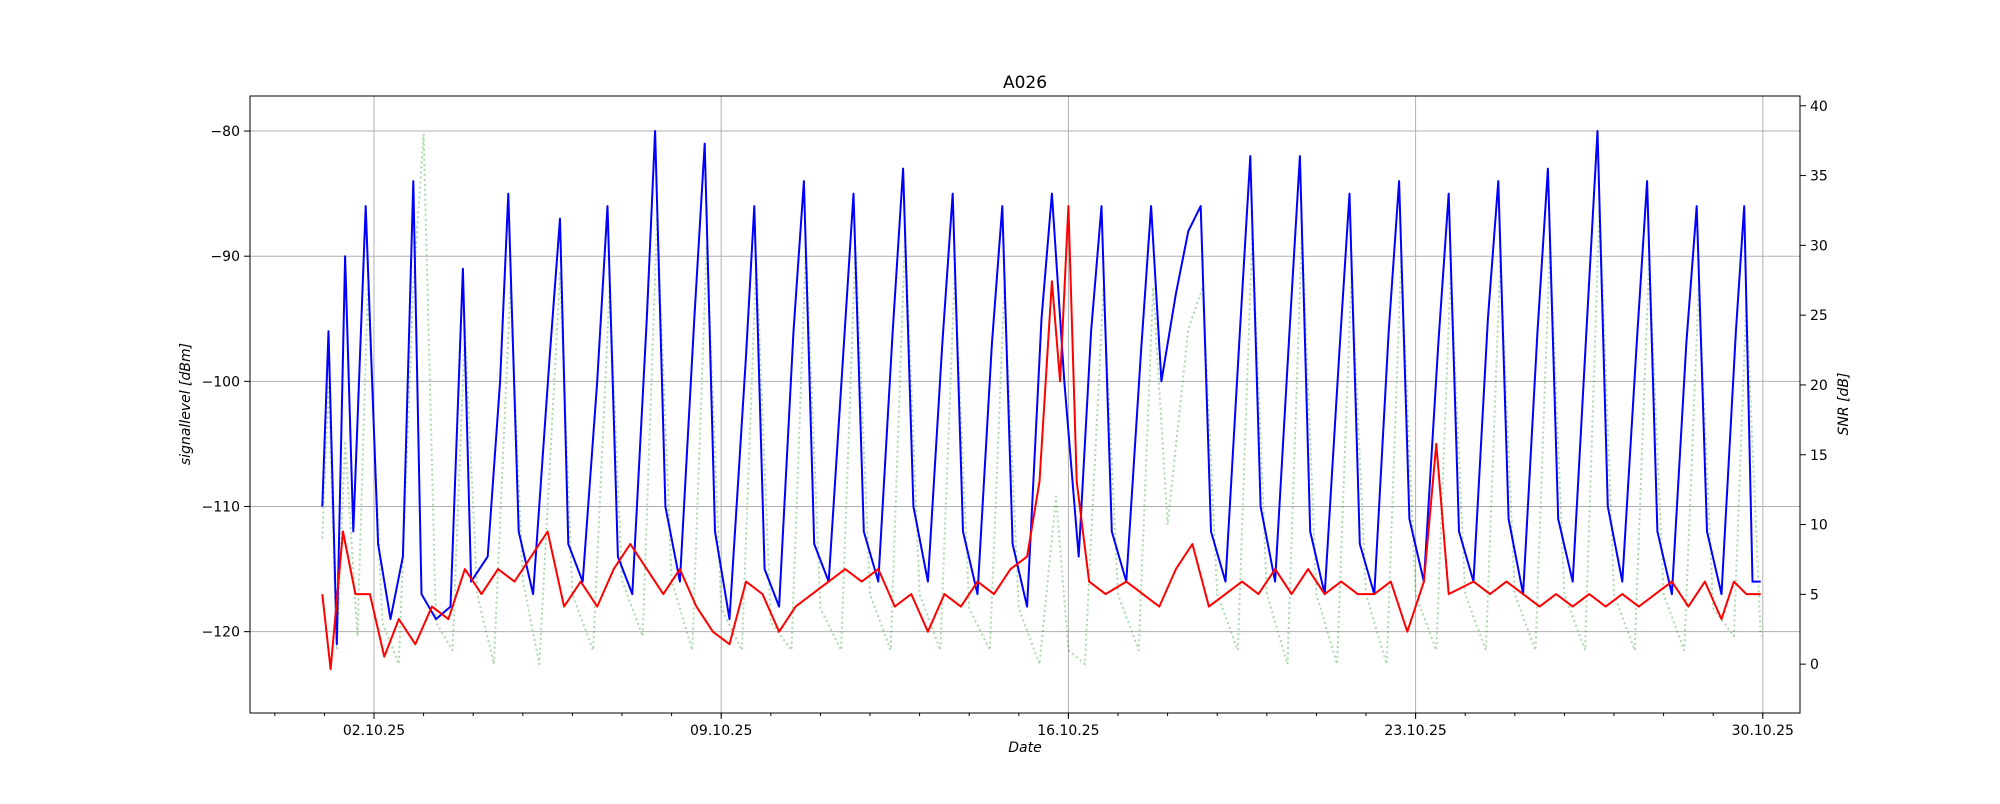 The image size is (2000, 804). I want to click on y-left-tick-label: −110, so click(221, 507).